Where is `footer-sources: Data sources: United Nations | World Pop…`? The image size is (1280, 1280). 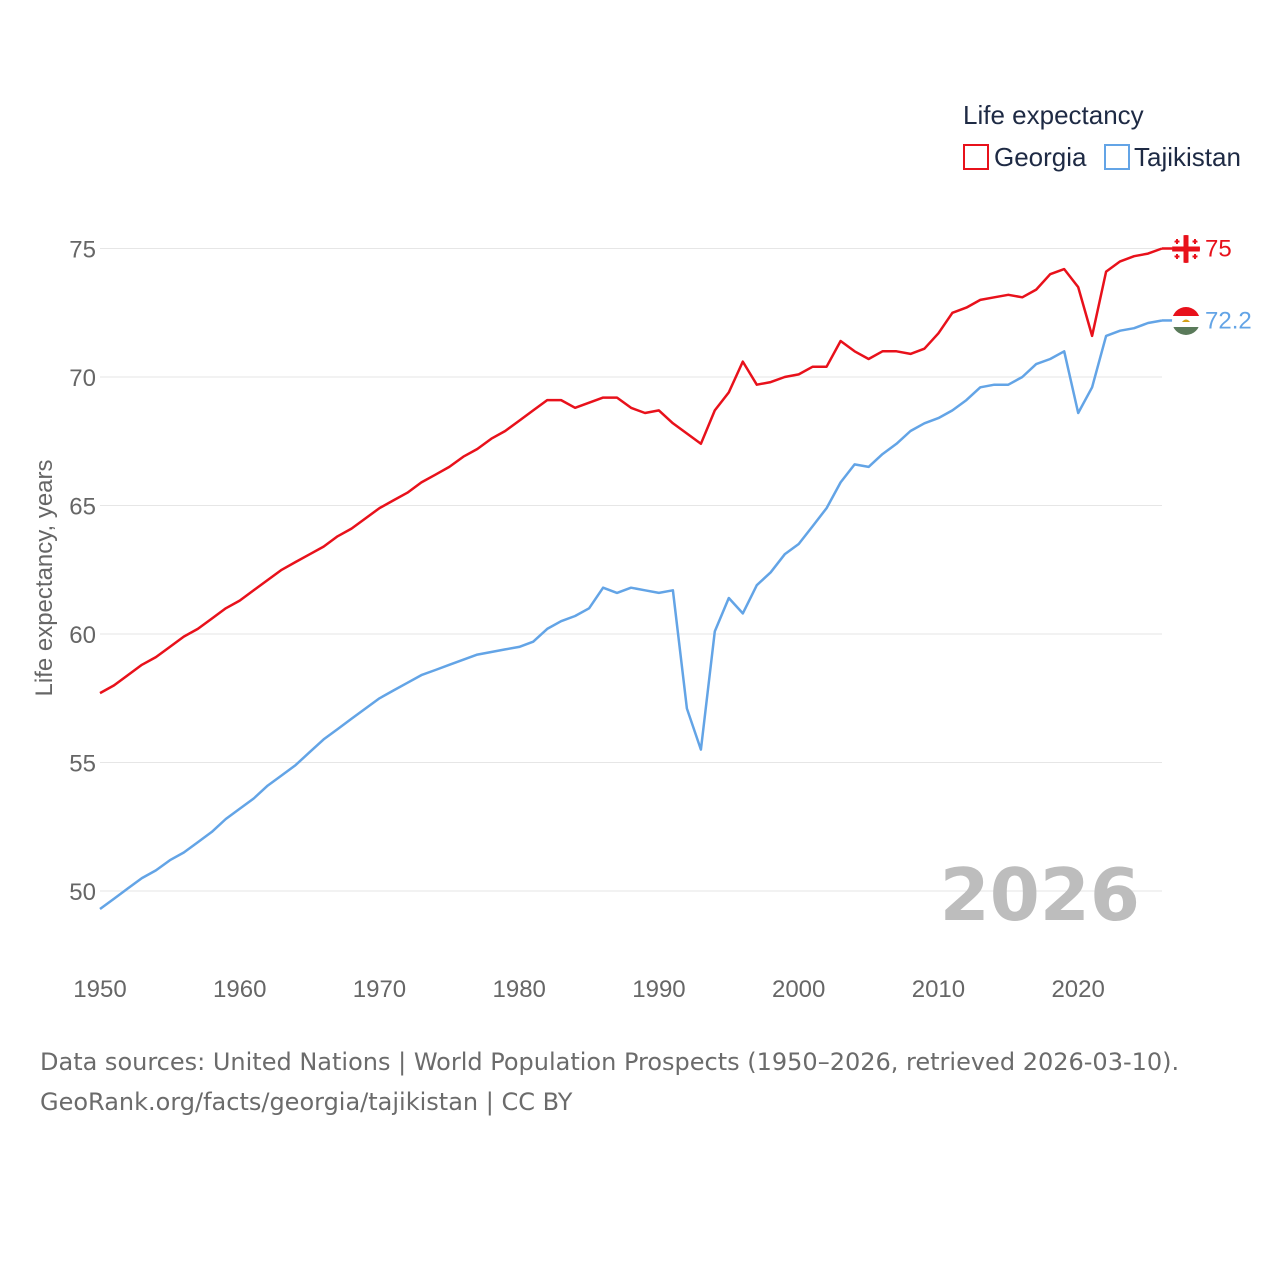
footer-sources: Data sources: United Nations | World Pop… is located at coordinates (610, 1062).